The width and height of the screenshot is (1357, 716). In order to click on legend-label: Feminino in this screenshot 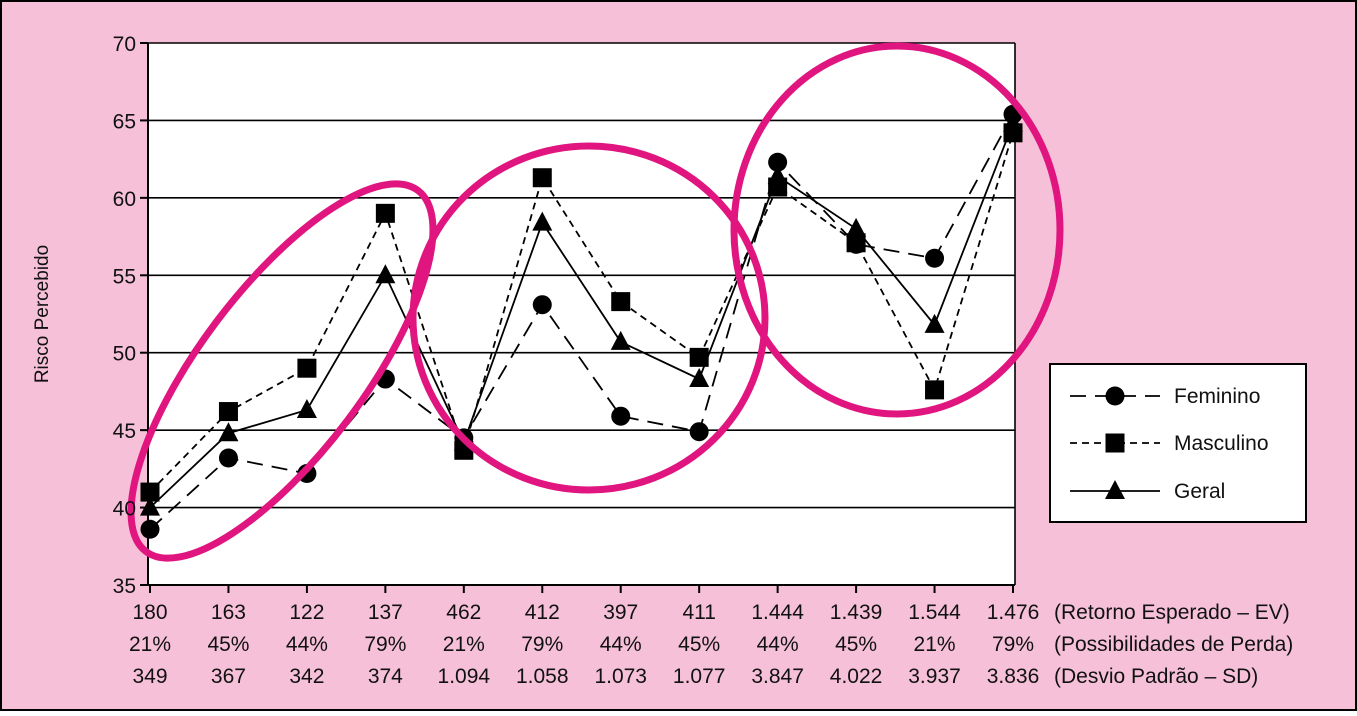, I will do `click(1217, 396)`.